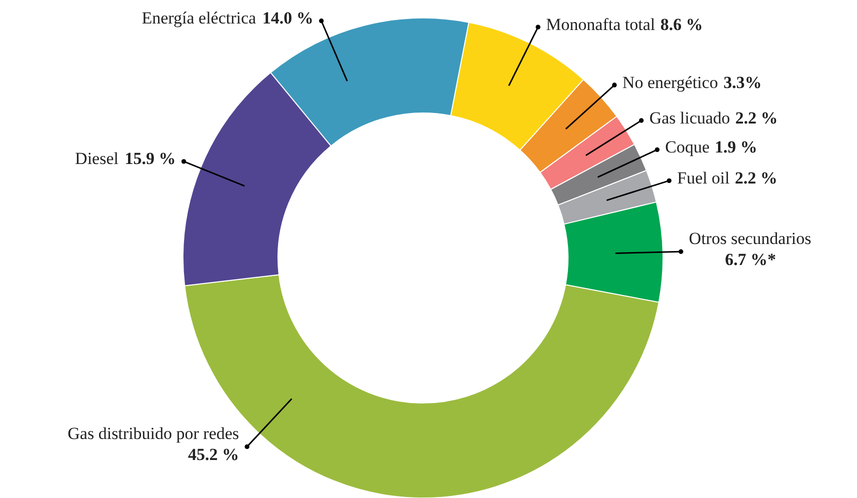 This screenshot has width=857, height=498. What do you see at coordinates (750, 259) in the screenshot?
I see `data-label: 6.7 %*` at bounding box center [750, 259].